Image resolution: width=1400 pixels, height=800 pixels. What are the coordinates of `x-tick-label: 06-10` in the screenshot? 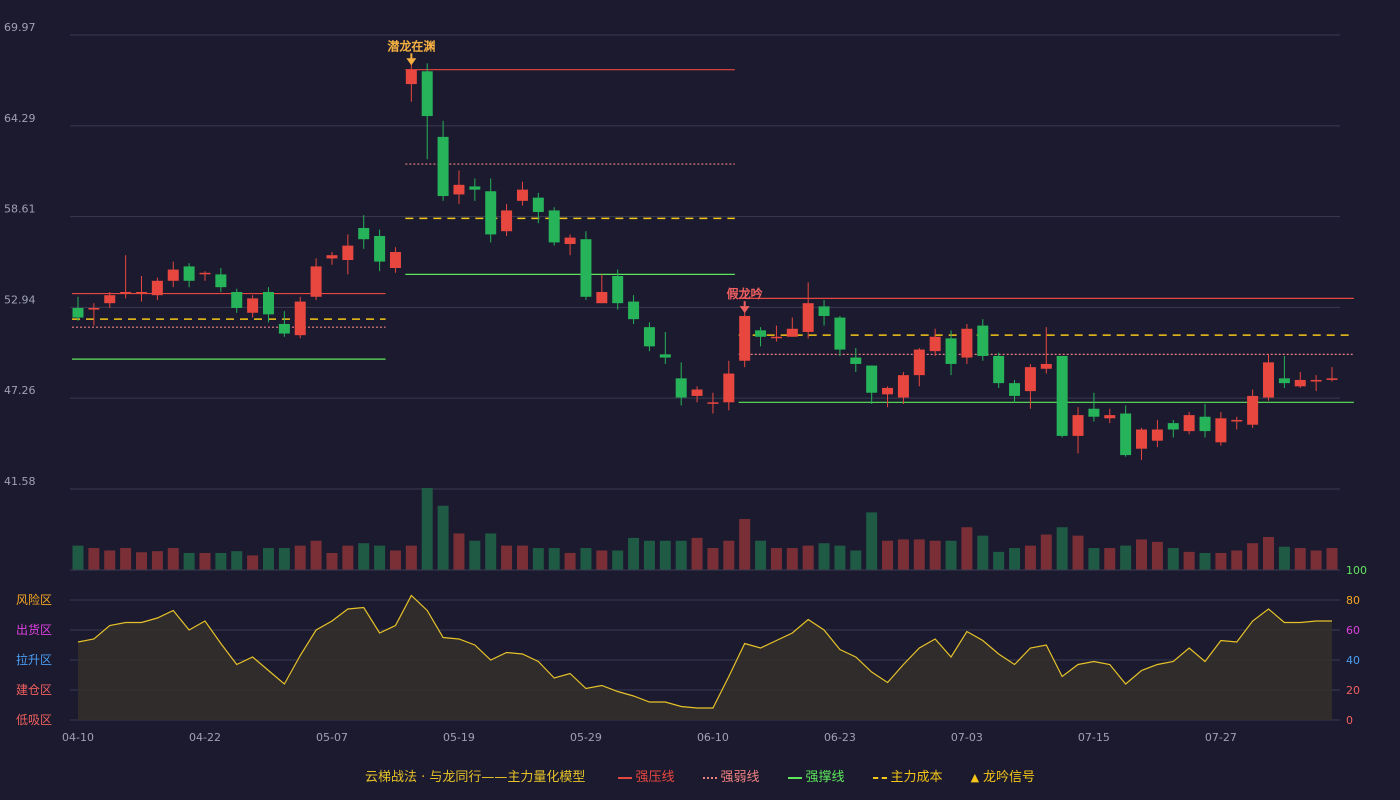 It's located at (713, 737).